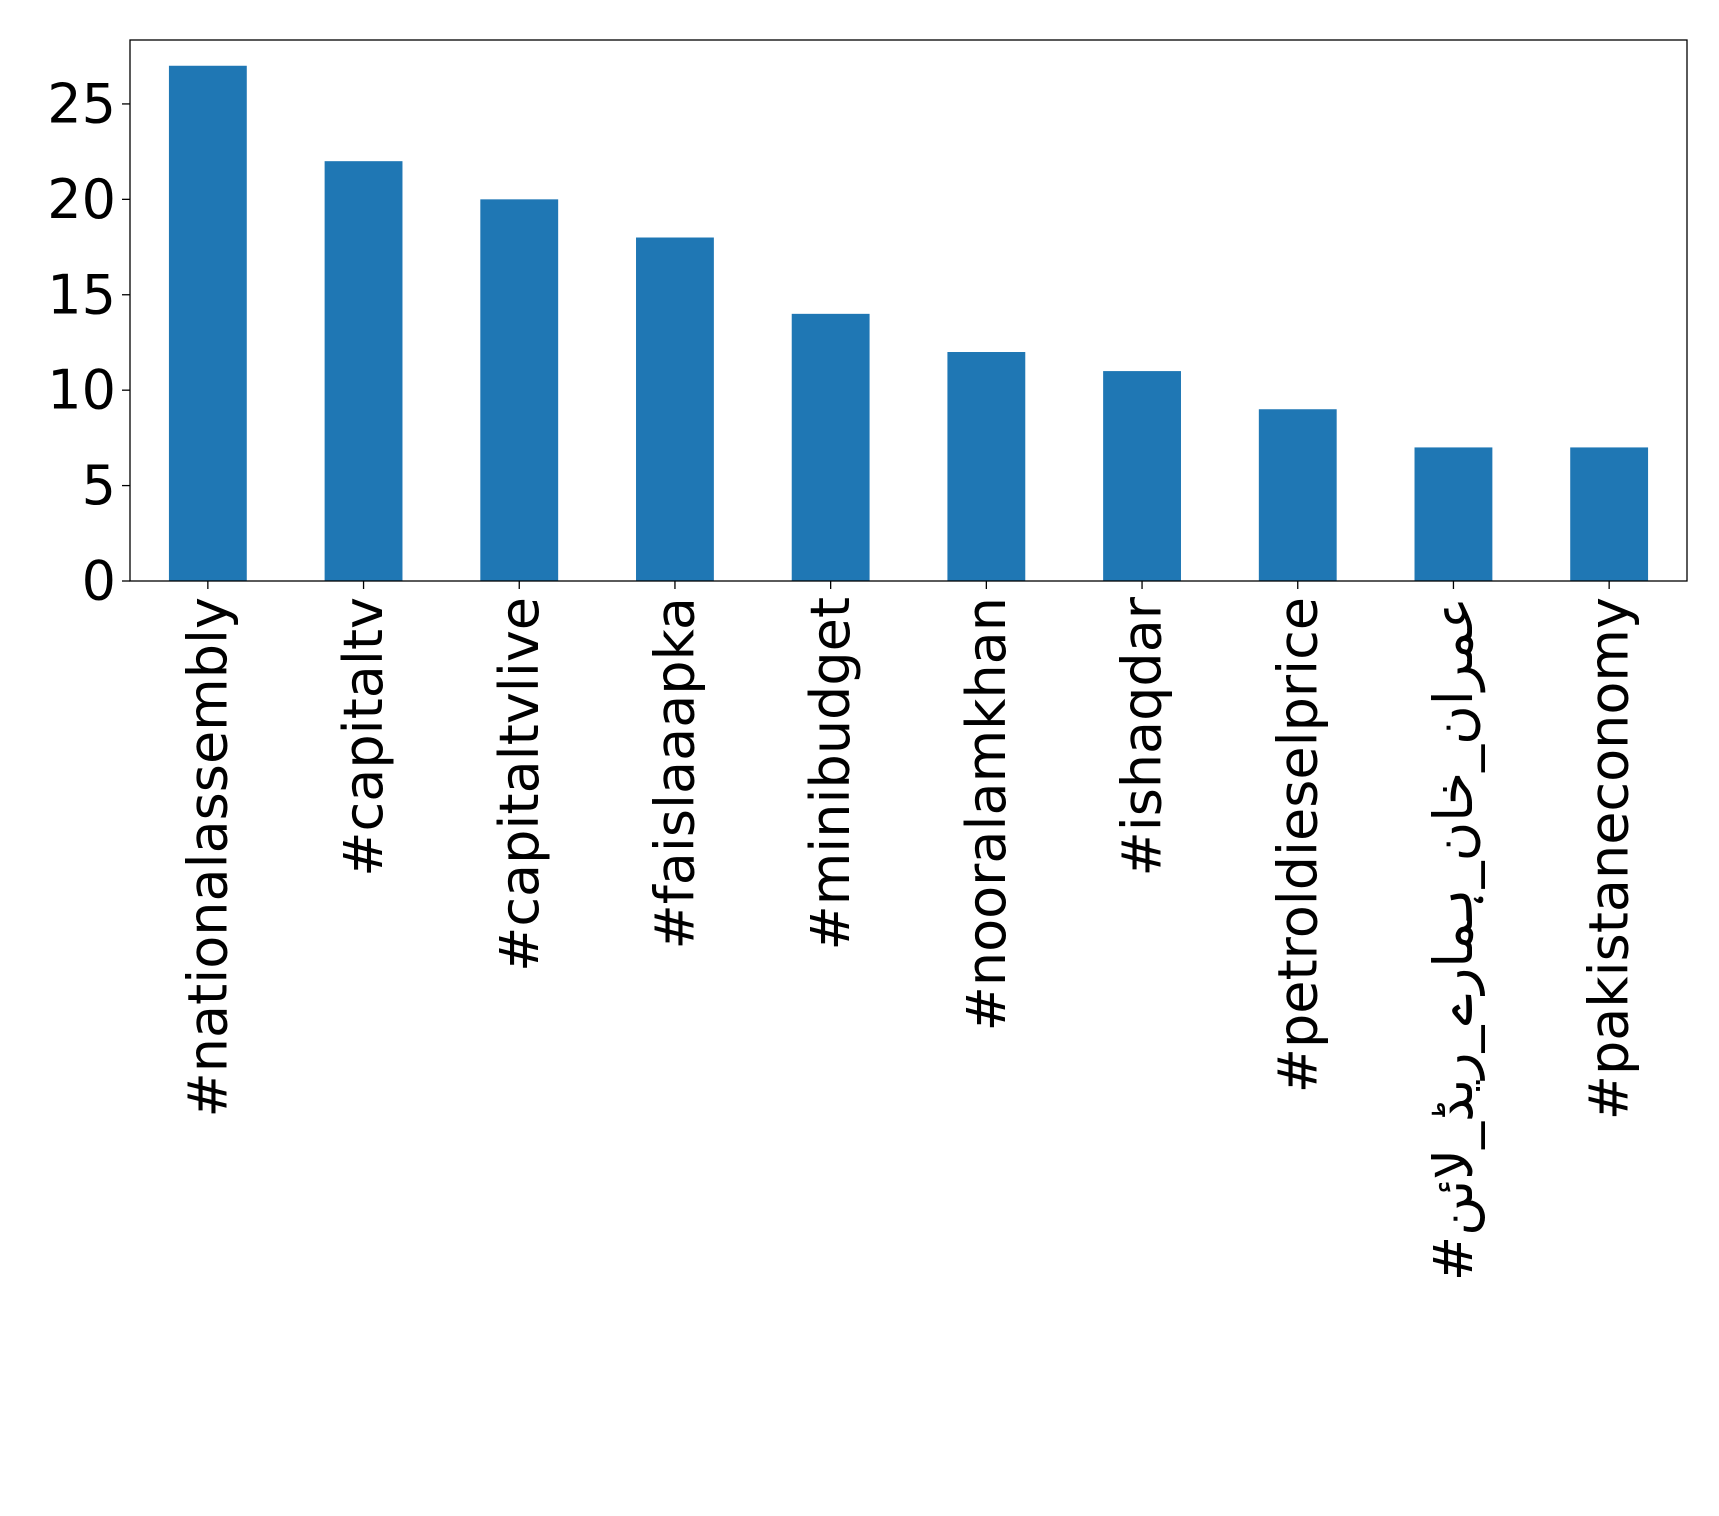 The height and width of the screenshot is (1516, 1719). What do you see at coordinates (81, 294) in the screenshot?
I see `y-tick-label: 15` at bounding box center [81, 294].